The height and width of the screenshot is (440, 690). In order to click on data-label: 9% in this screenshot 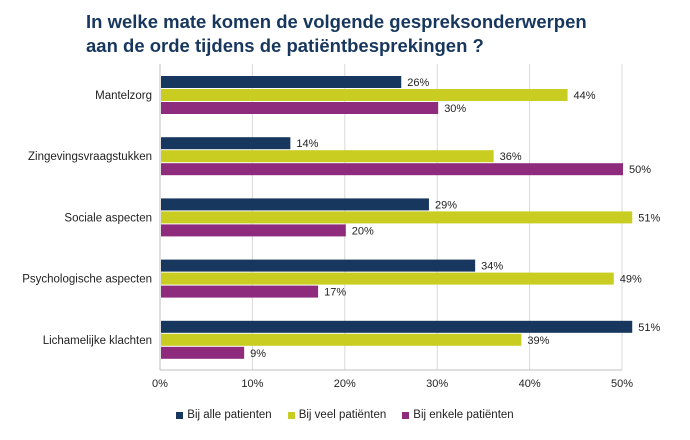, I will do `click(258, 354)`.